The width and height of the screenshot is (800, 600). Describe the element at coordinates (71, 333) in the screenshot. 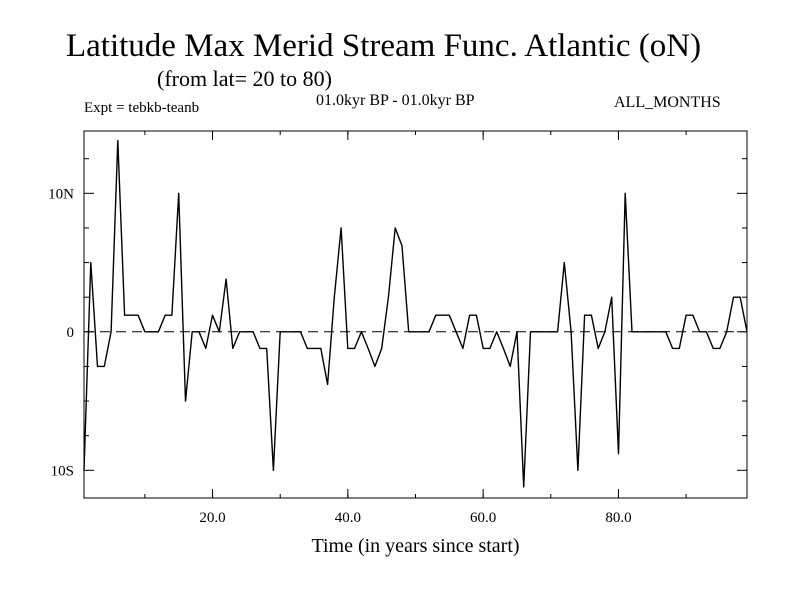

I see `y-tick-label: 0` at that location.